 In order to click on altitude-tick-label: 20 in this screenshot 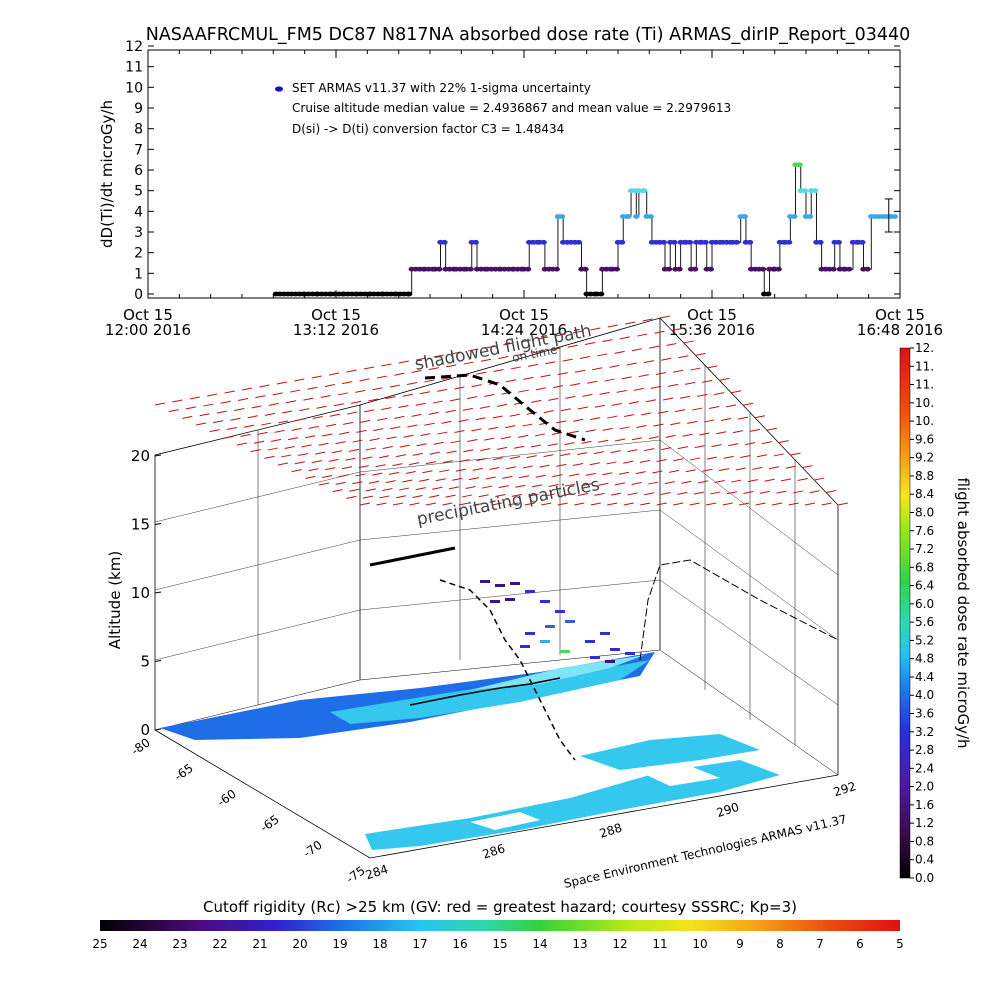, I will do `click(140, 456)`.